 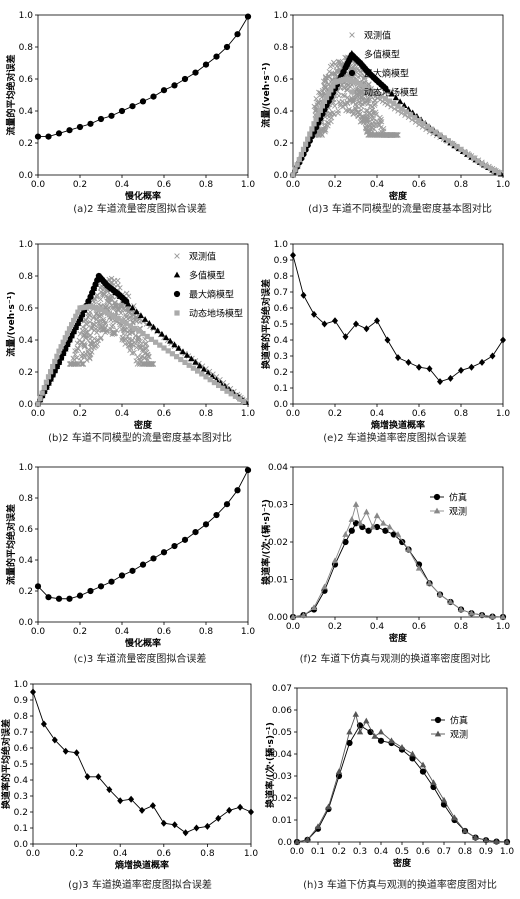 I want to click on y-tick-label: 0.07, so click(x=282, y=689).